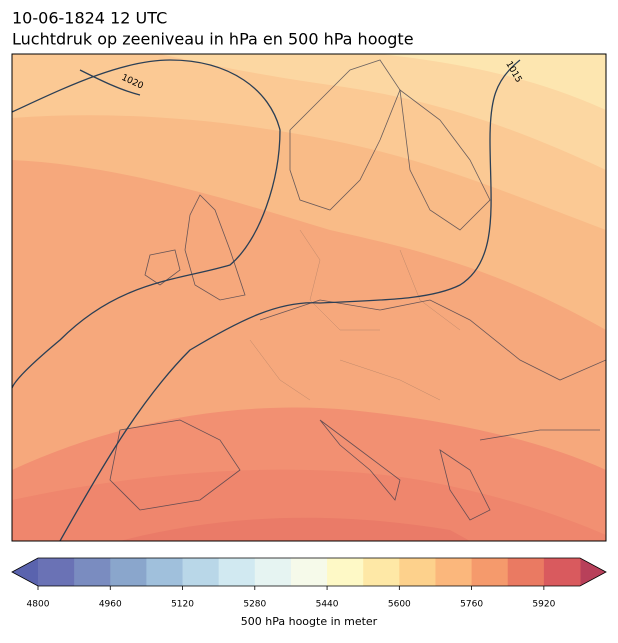 This screenshot has width=618, height=643. Describe the element at coordinates (110, 605) in the screenshot. I see `colorbar-tick-label: 4960` at that location.